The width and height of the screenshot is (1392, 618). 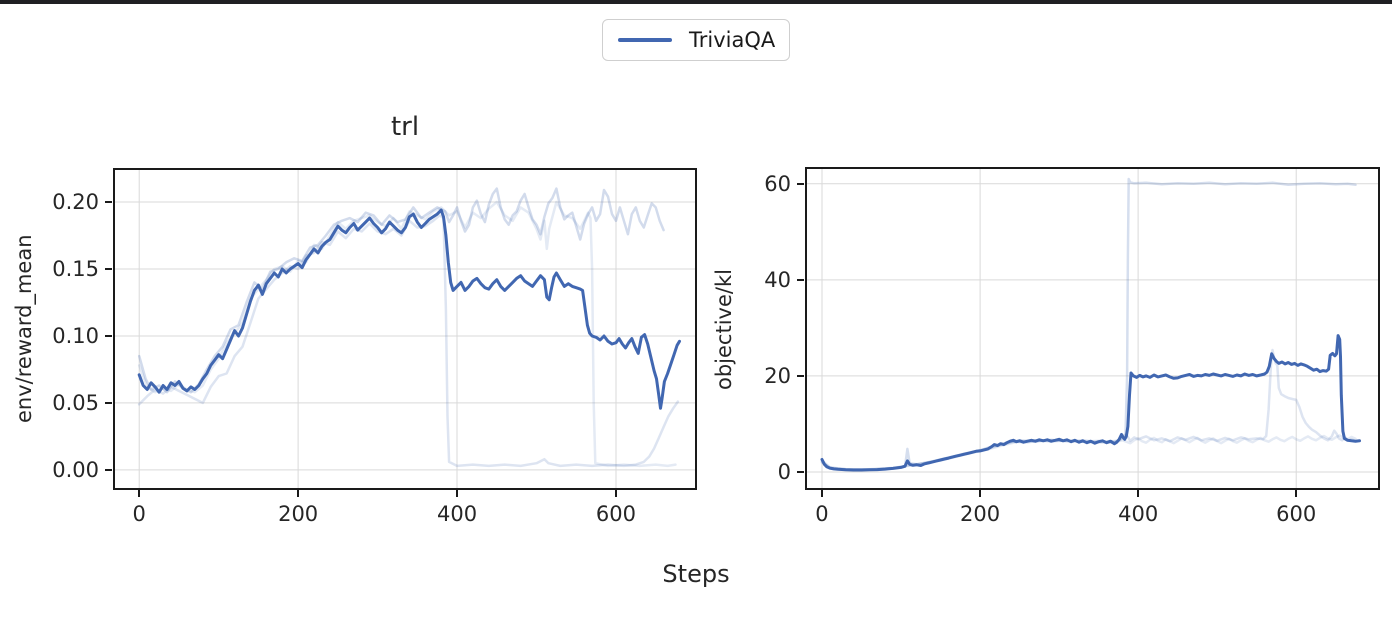 I want to click on y-tick-label: 0.10, so click(x=75, y=335).